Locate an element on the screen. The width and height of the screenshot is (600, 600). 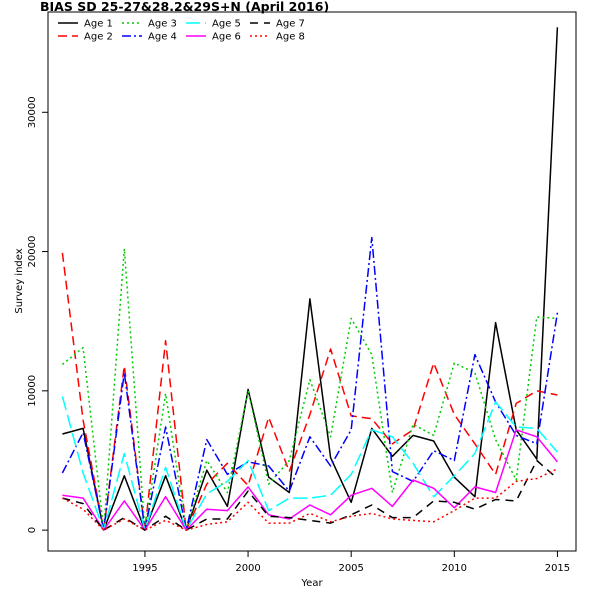
legend-label: Age 2 is located at coordinates (98, 37).